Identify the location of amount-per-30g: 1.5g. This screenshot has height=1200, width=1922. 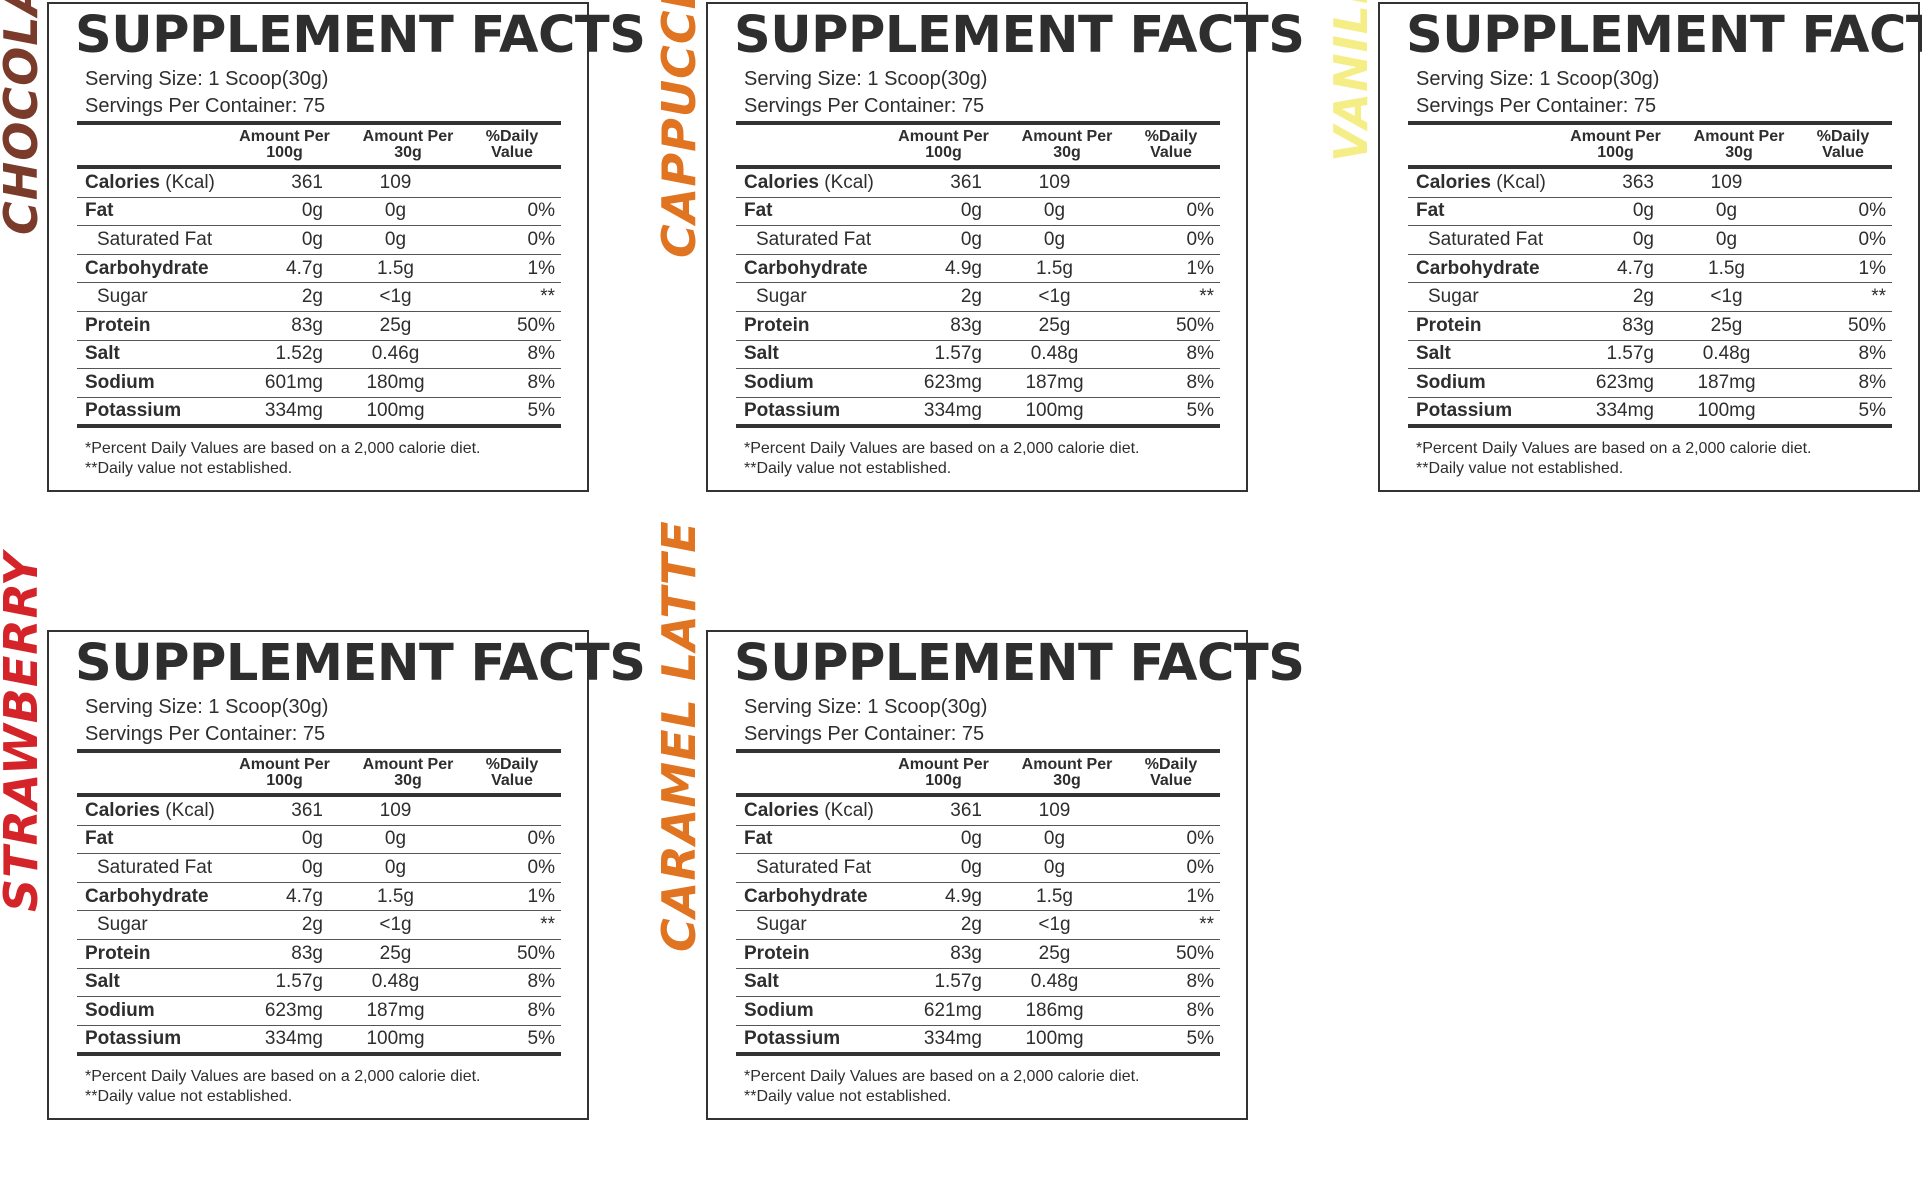
(1726, 268).